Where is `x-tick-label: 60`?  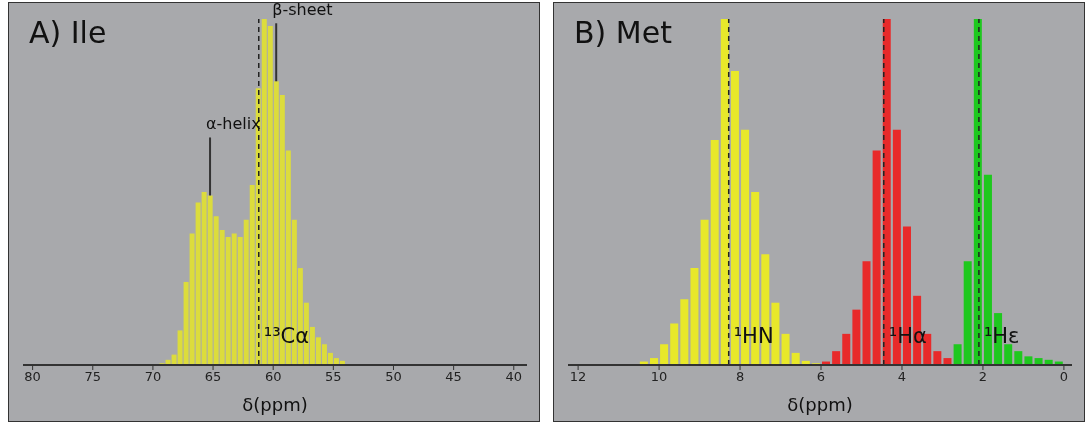 x-tick-label: 60 is located at coordinates (273, 377).